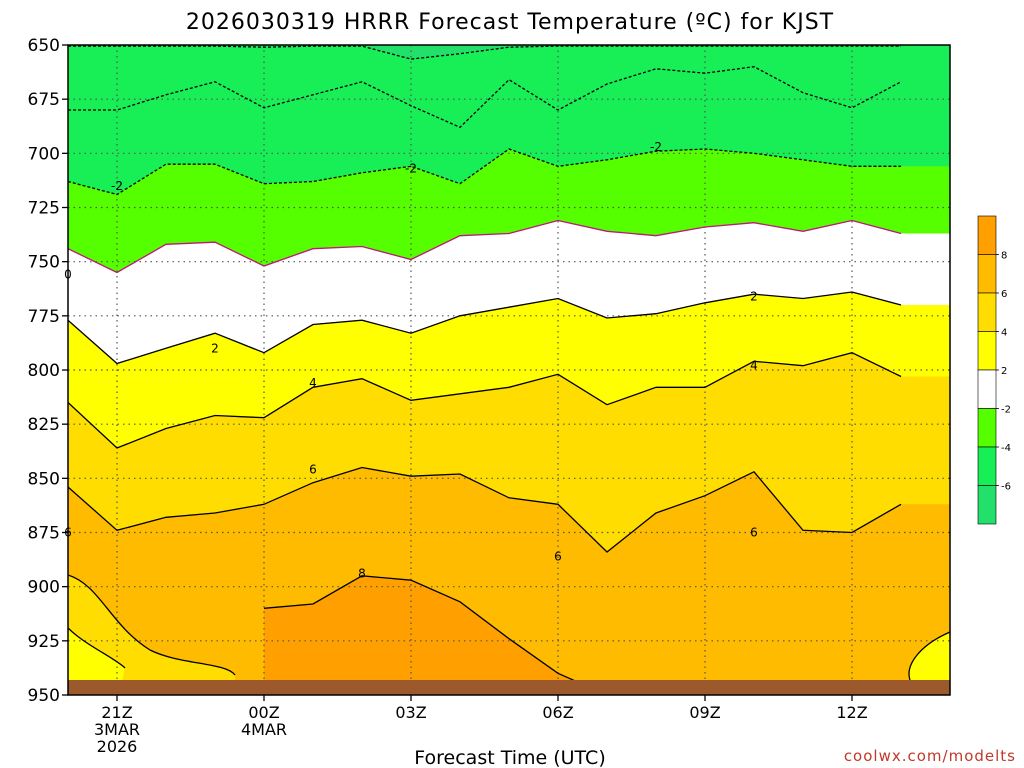 The height and width of the screenshot is (768, 1024). I want to click on y-axis: 650 675 700 725 750 775 800 825 850 875 900 925 950, so click(48, 371).